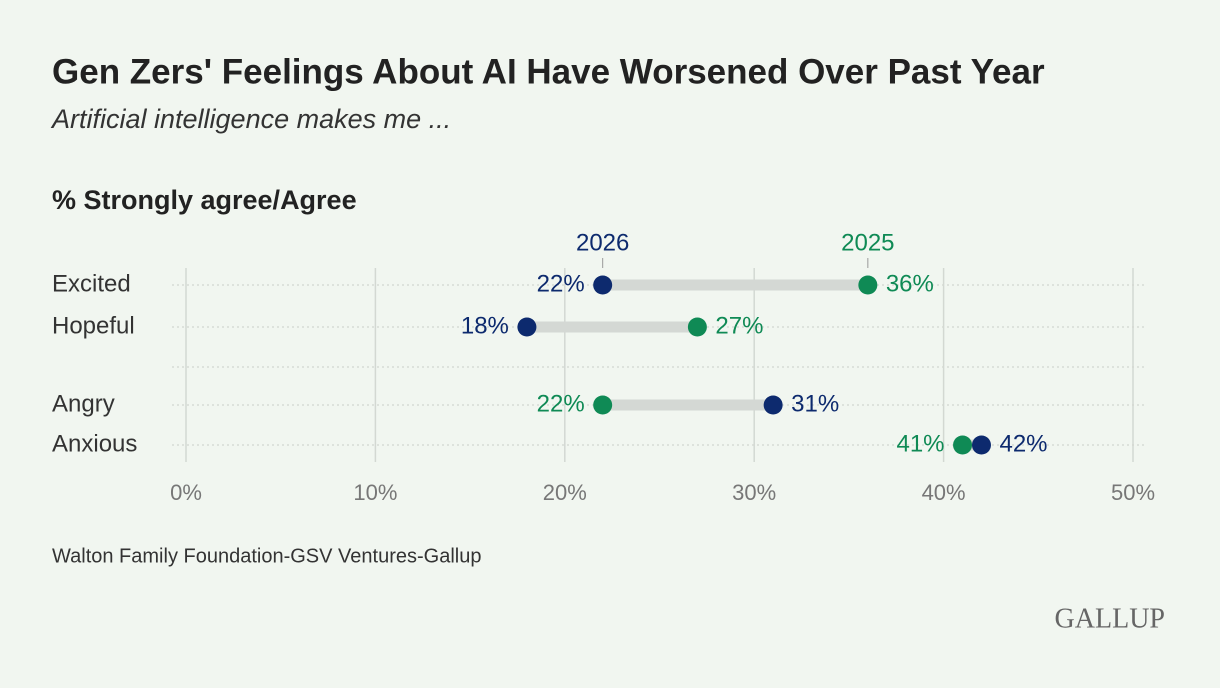  Describe the element at coordinates (1133, 492) in the screenshot. I see `x-tick-label: 50%` at that location.